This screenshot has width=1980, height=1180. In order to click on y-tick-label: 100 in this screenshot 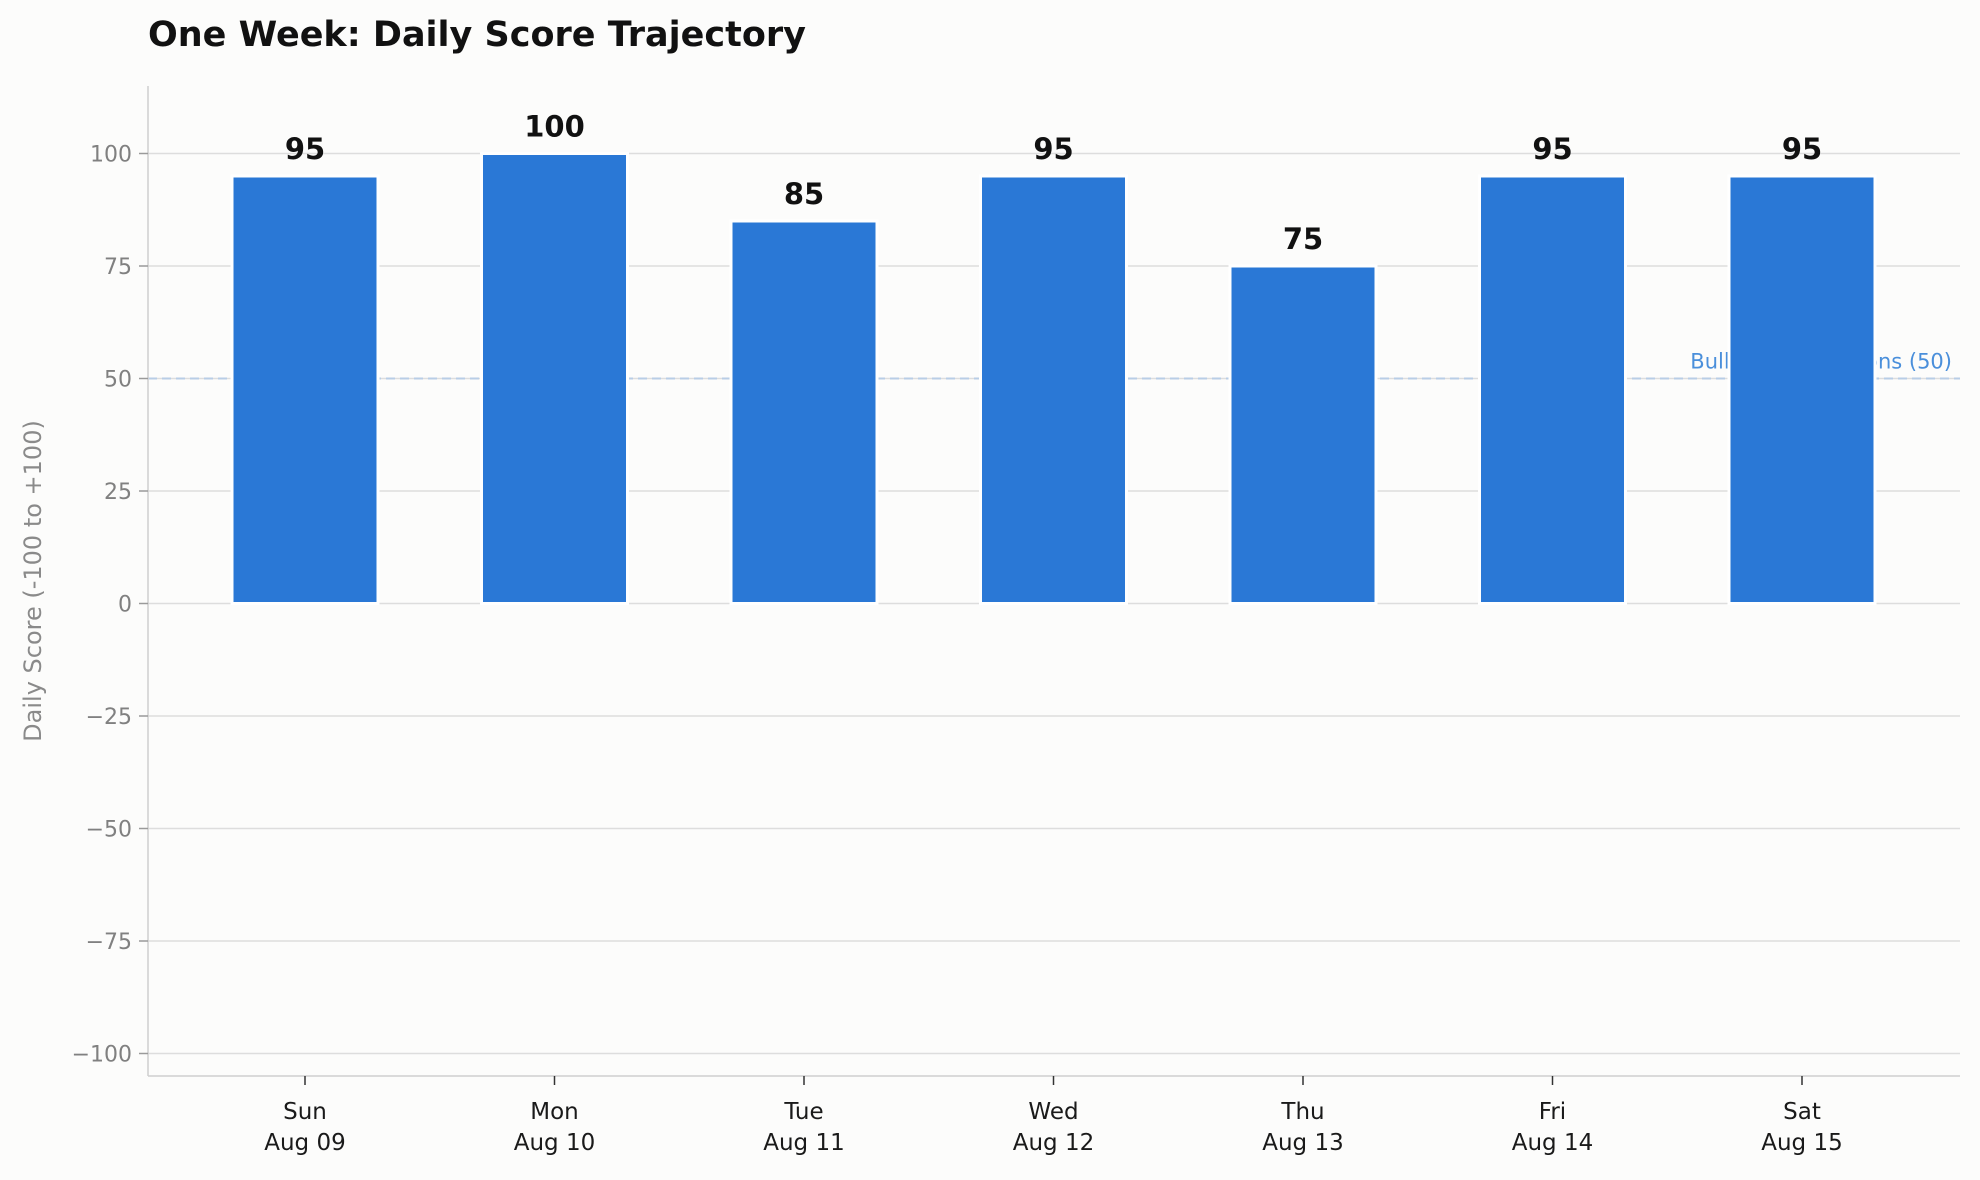, I will do `click(111, 155)`.